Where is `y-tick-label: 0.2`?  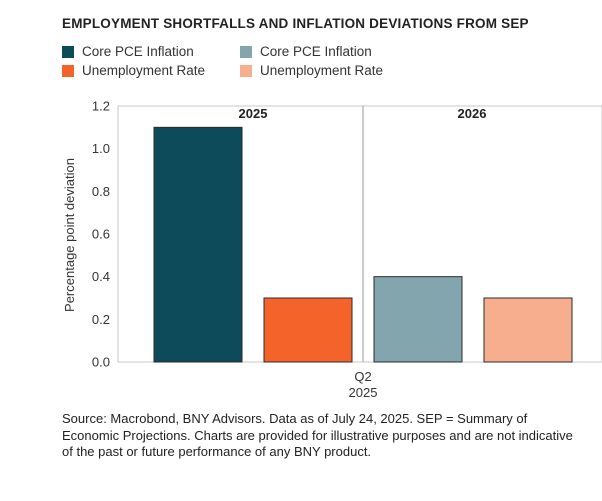
y-tick-label: 0.2 is located at coordinates (101, 319).